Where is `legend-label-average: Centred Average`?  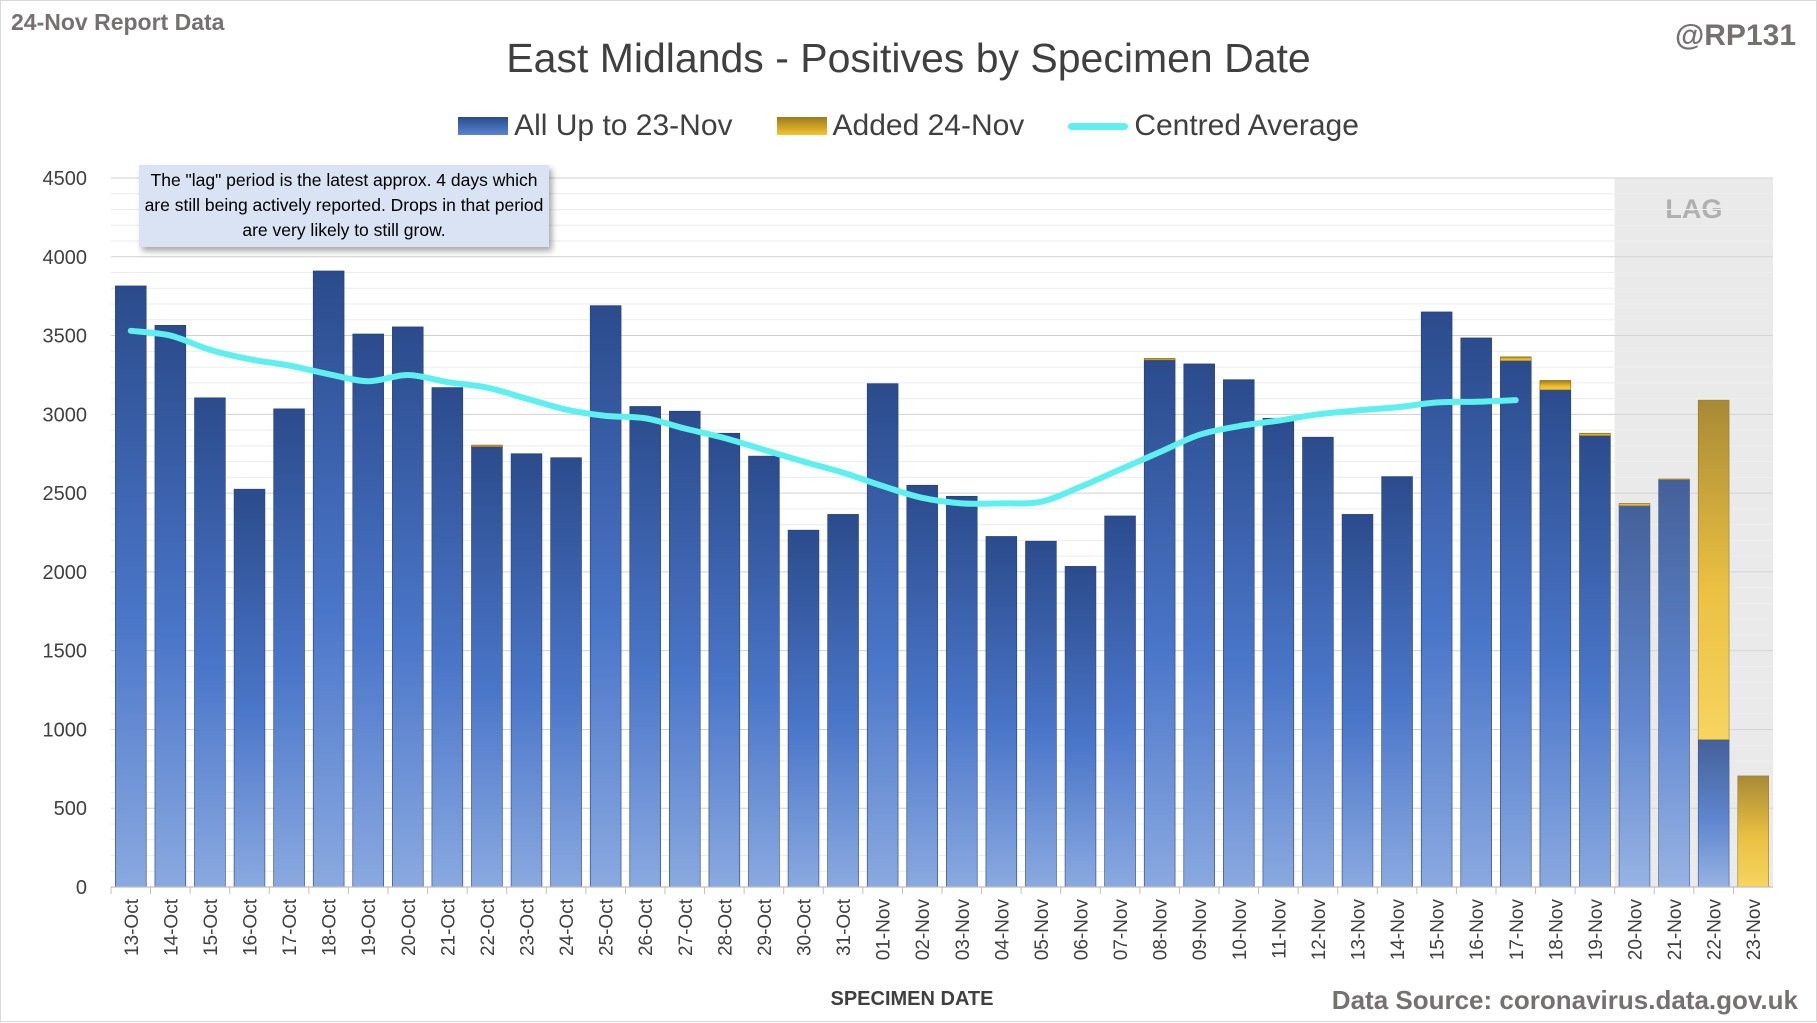 legend-label-average: Centred Average is located at coordinates (1246, 125).